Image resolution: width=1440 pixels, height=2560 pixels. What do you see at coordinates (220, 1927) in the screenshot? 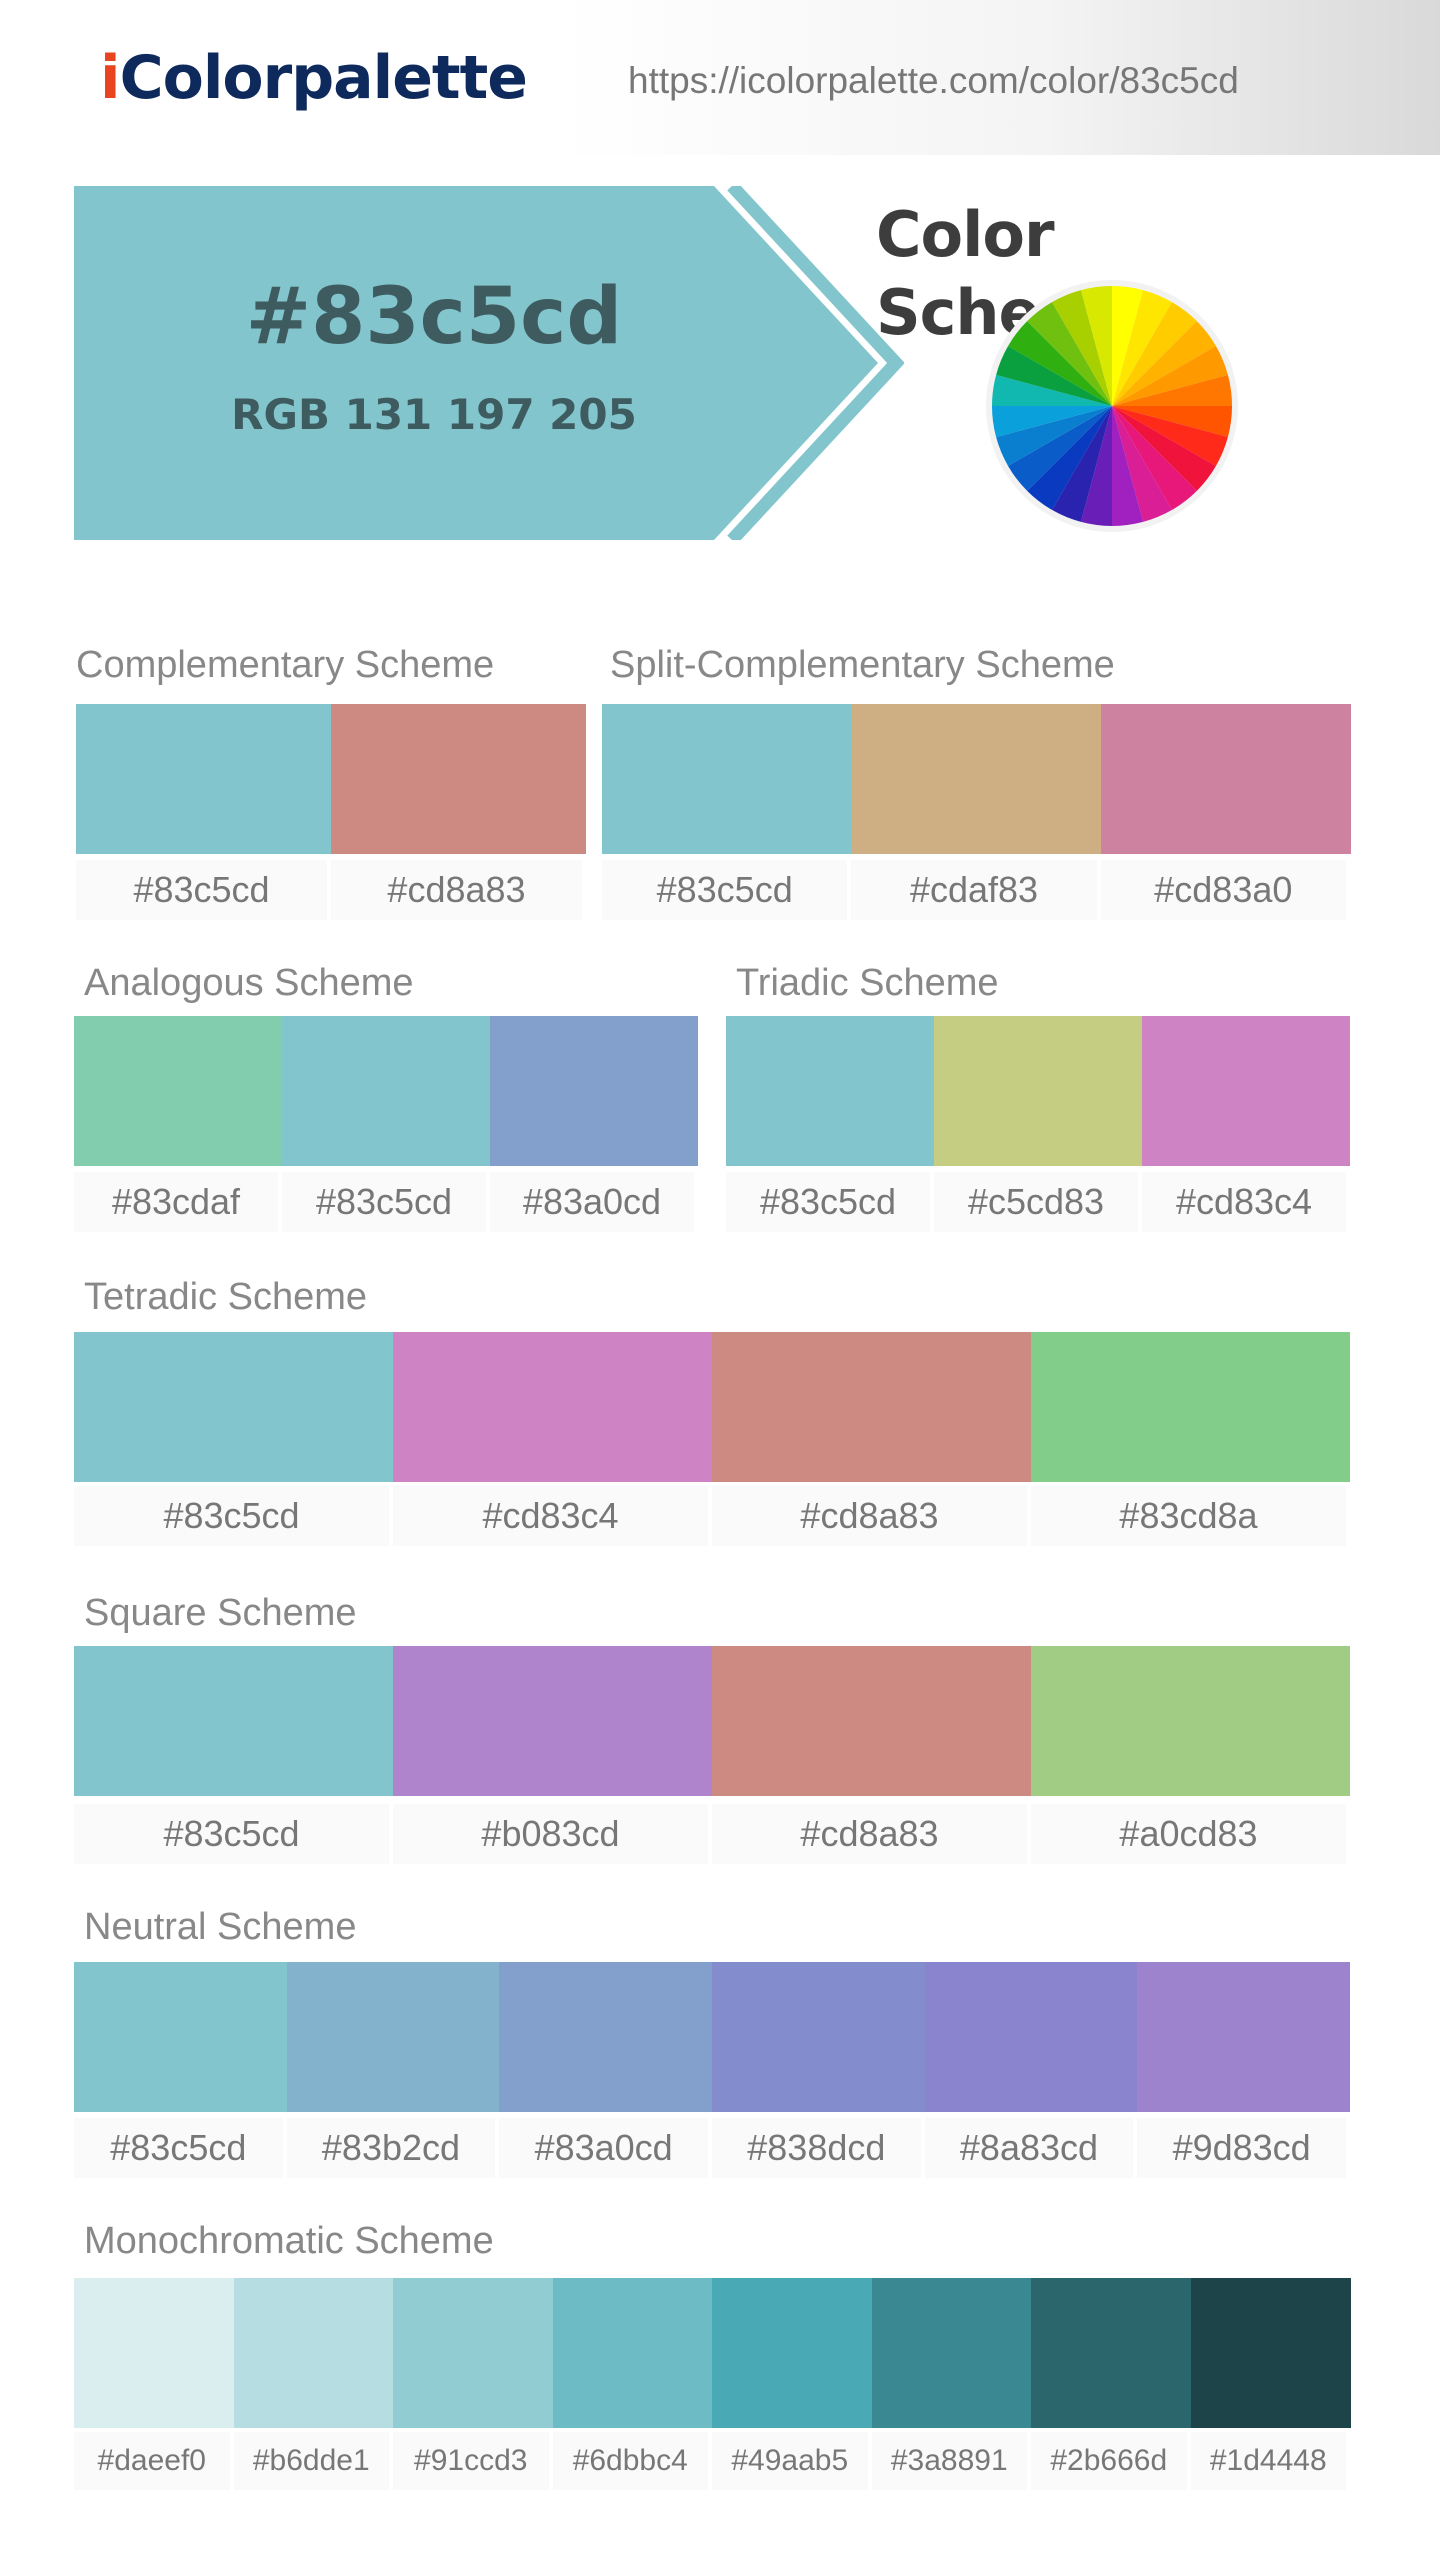
I see `neutral-scheme-title: Neutral Scheme` at bounding box center [220, 1927].